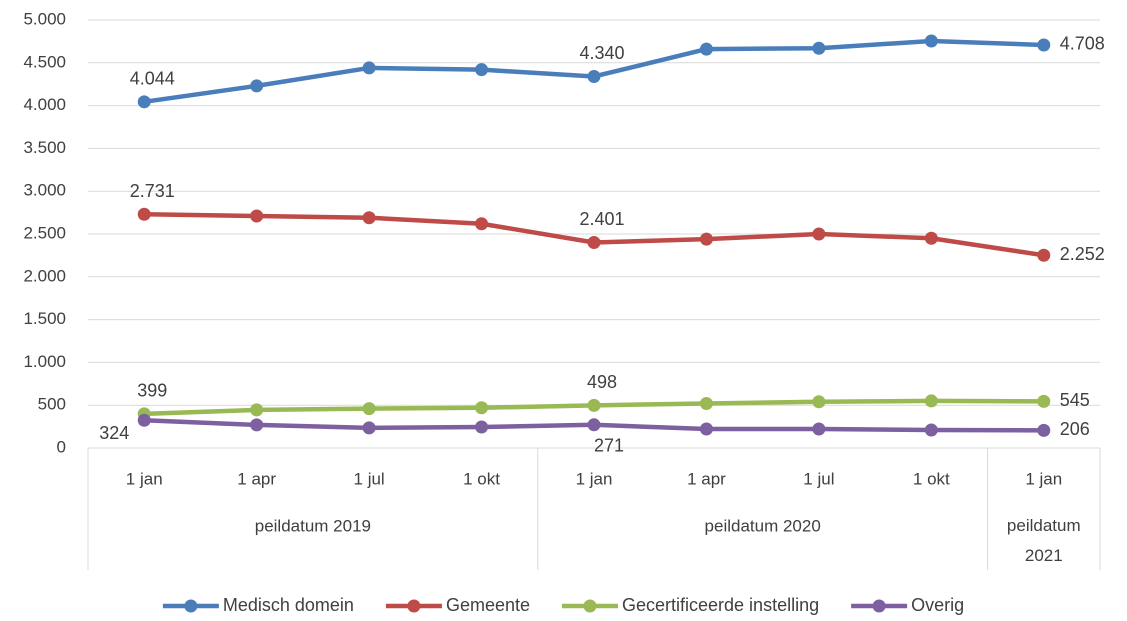 The width and height of the screenshot is (1127, 621). I want to click on data-label: 545, so click(1075, 400).